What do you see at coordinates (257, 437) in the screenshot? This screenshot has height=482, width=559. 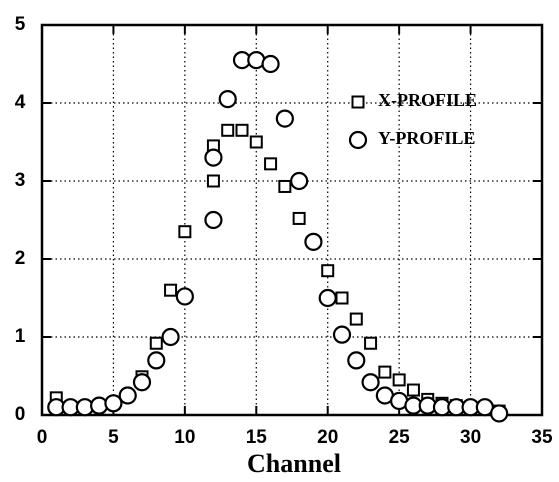 I see `x-tick-label: 15` at bounding box center [257, 437].